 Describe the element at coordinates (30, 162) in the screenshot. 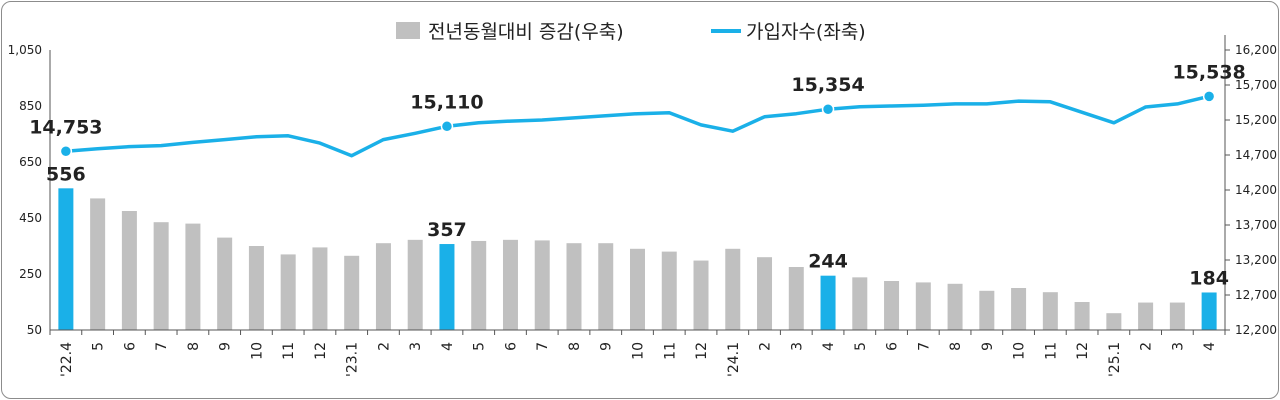

I see `left-axis-tick: 650` at that location.